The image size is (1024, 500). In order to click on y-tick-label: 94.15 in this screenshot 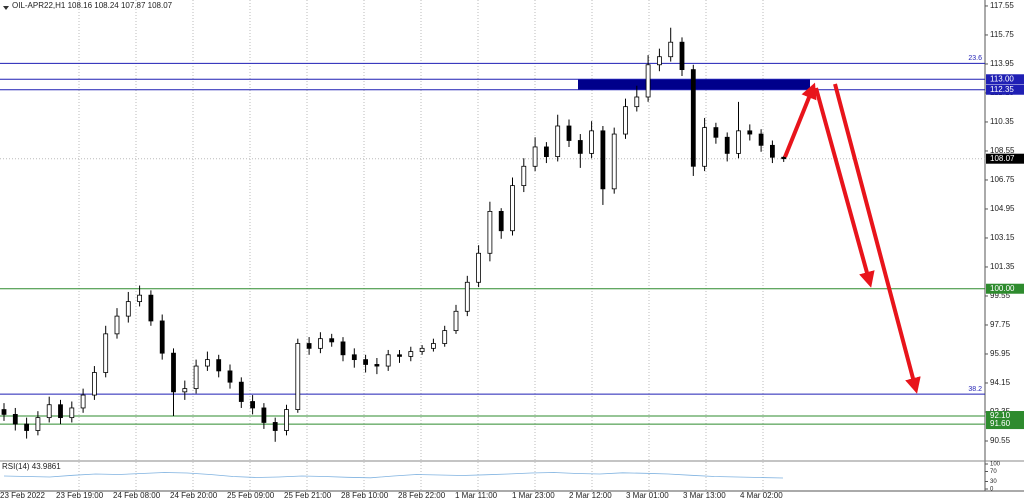, I will do `click(1000, 382)`.